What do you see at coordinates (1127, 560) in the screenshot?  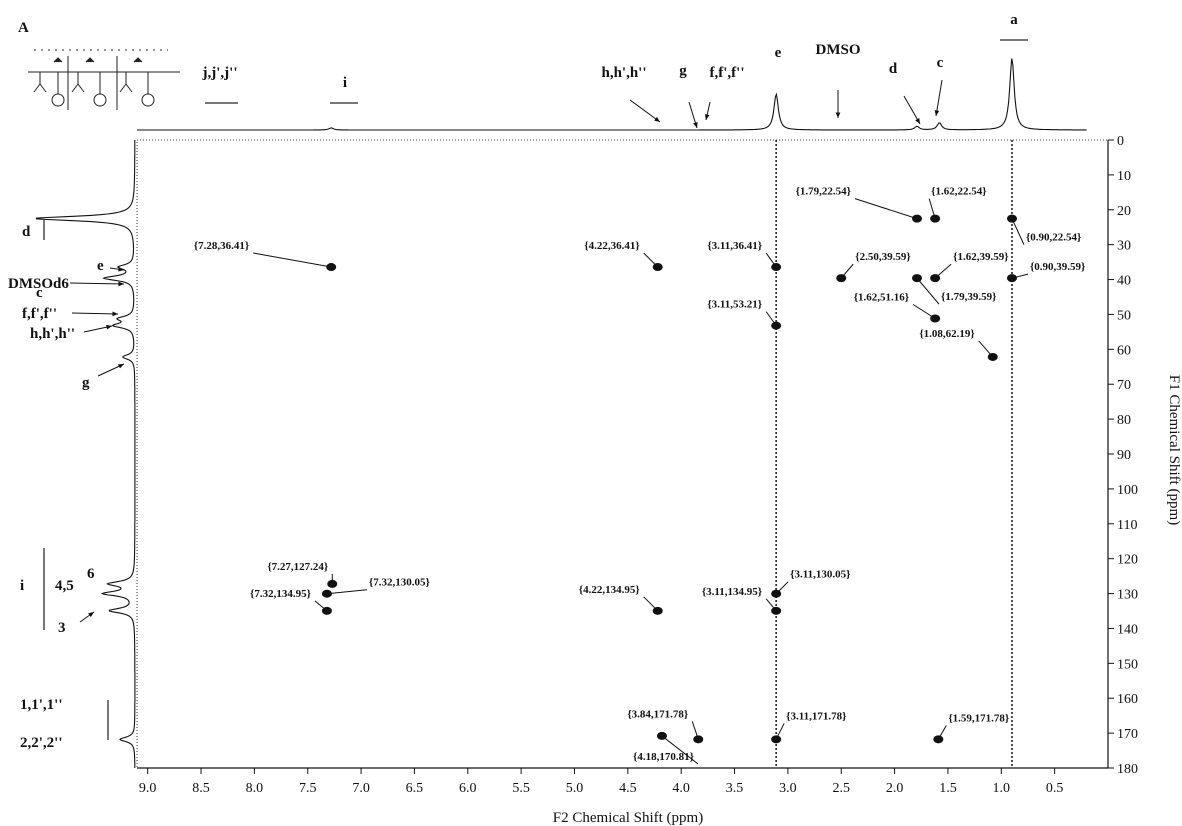 I see `y-tick-label: 120` at bounding box center [1127, 560].